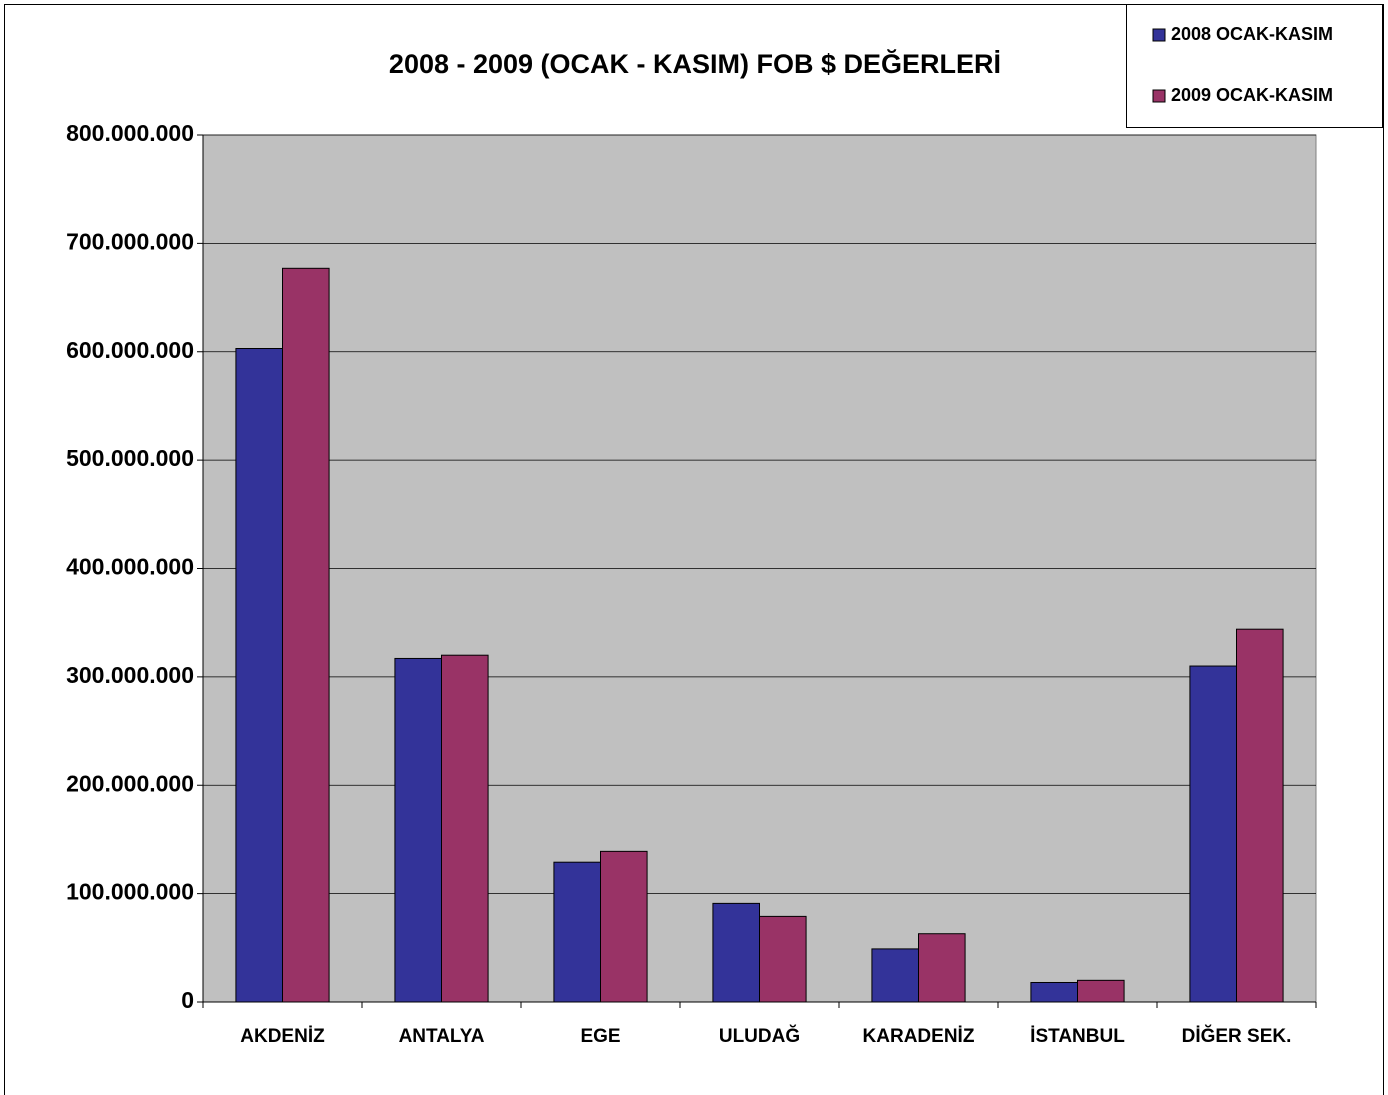  I want to click on x-tick-label: DİĞER SEK., so click(1237, 1036).